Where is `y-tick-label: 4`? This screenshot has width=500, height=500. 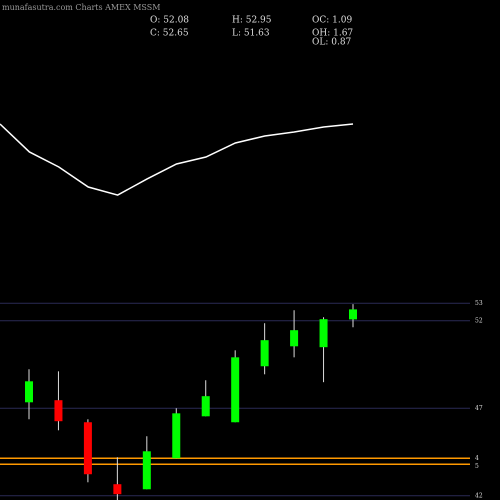
y-tick-label: 4 is located at coordinates (477, 458).